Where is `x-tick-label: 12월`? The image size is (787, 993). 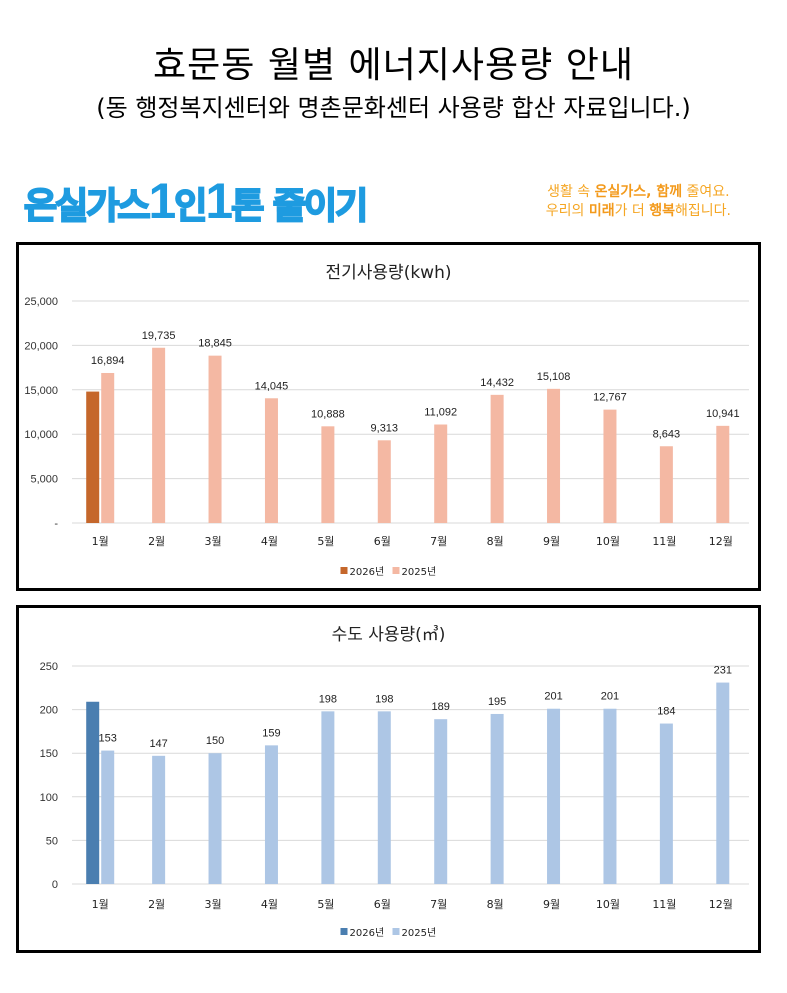 x-tick-label: 12월 is located at coordinates (721, 904).